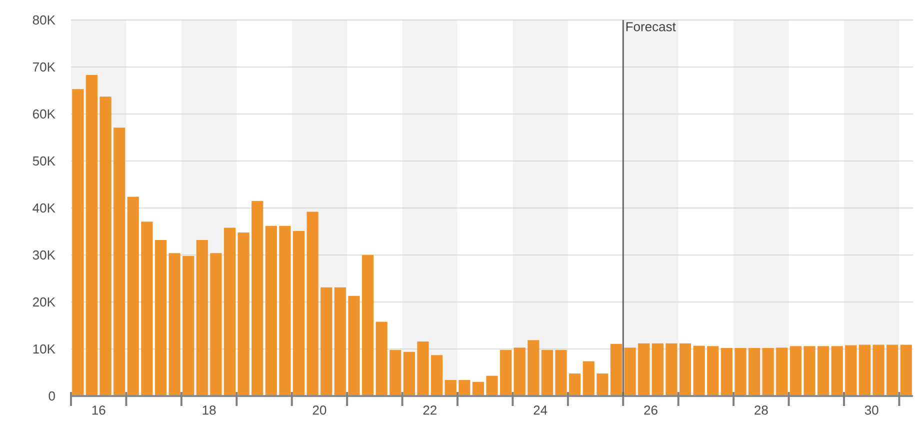  What do you see at coordinates (44, 20) in the screenshot?
I see `y-tick-label: 80K` at bounding box center [44, 20].